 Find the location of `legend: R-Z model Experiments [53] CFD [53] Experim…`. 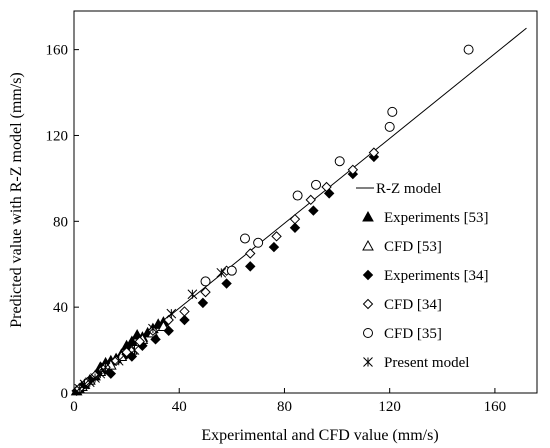

legend: R-Z model Experiments [53] CFD [53] Experim… is located at coordinates (422, 276).